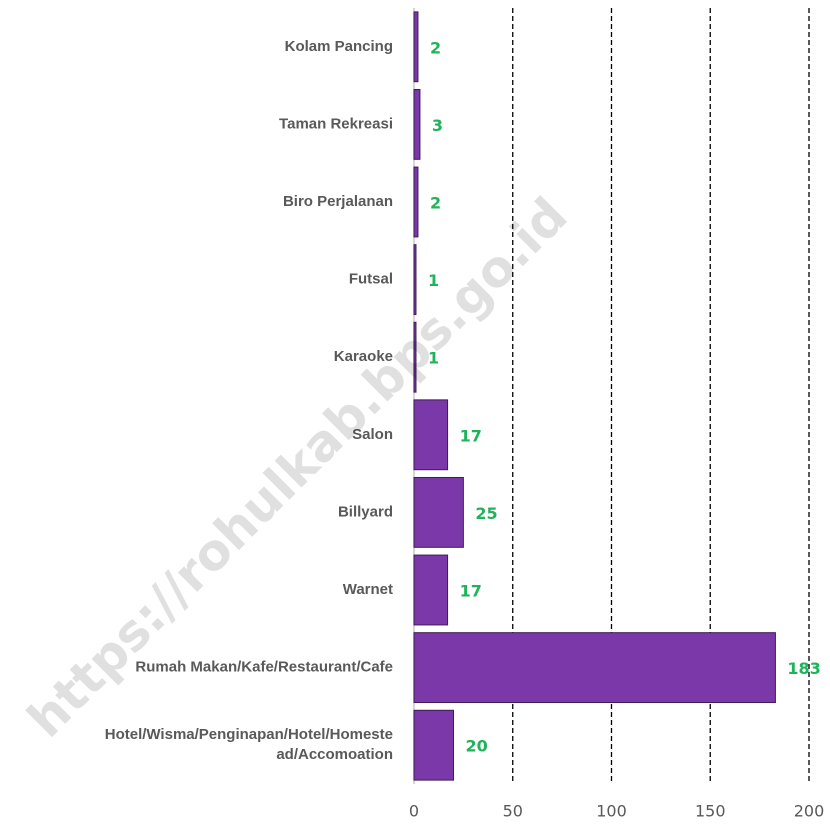  Describe the element at coordinates (365, 511) in the screenshot. I see `category-label: Billyard` at that location.